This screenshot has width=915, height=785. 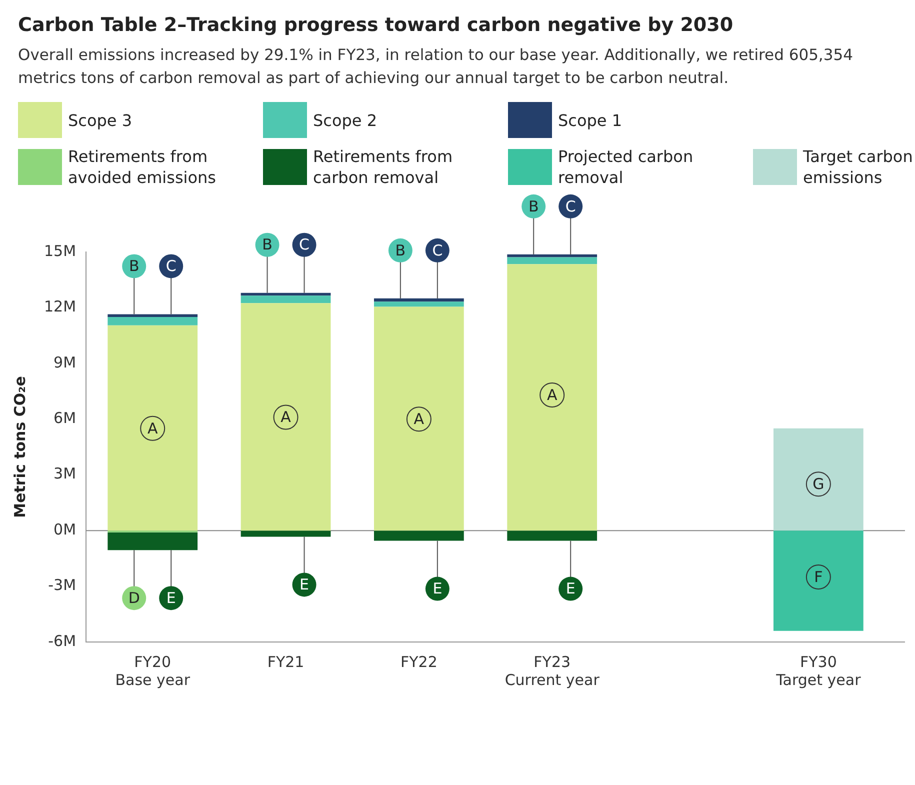 What do you see at coordinates (19, 447) in the screenshot?
I see `y-axis-title: Metric tons CO₂e` at bounding box center [19, 447].